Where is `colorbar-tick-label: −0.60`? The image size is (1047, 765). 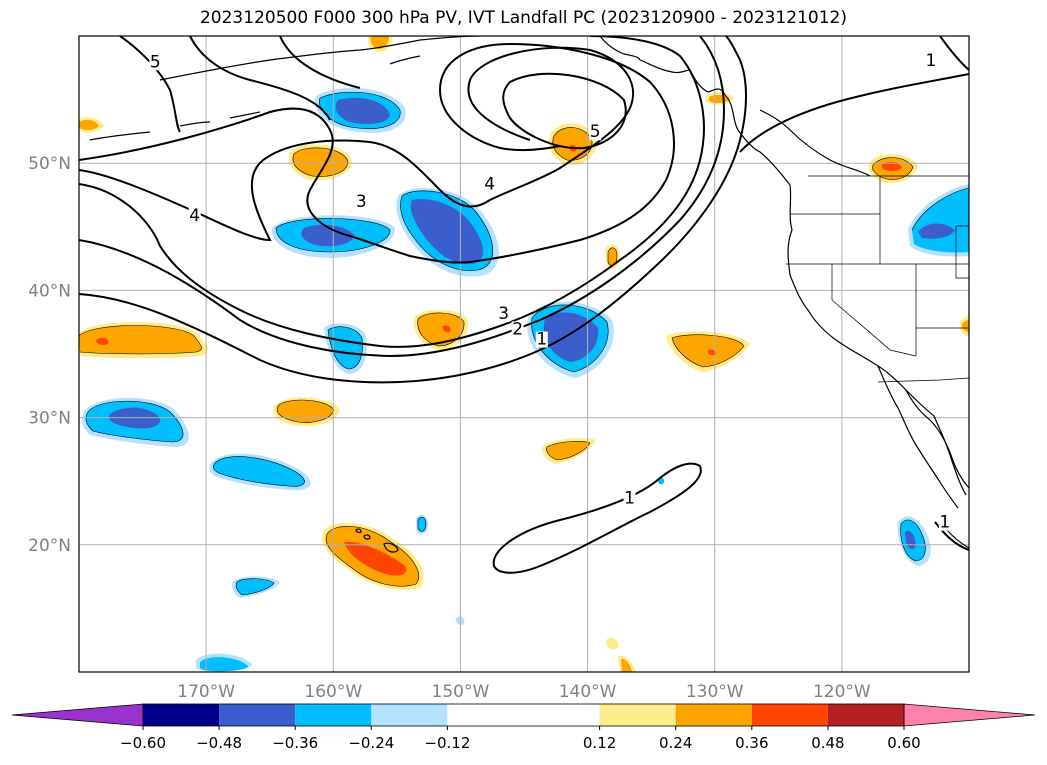
colorbar-tick-label: −0.60 is located at coordinates (143, 743).